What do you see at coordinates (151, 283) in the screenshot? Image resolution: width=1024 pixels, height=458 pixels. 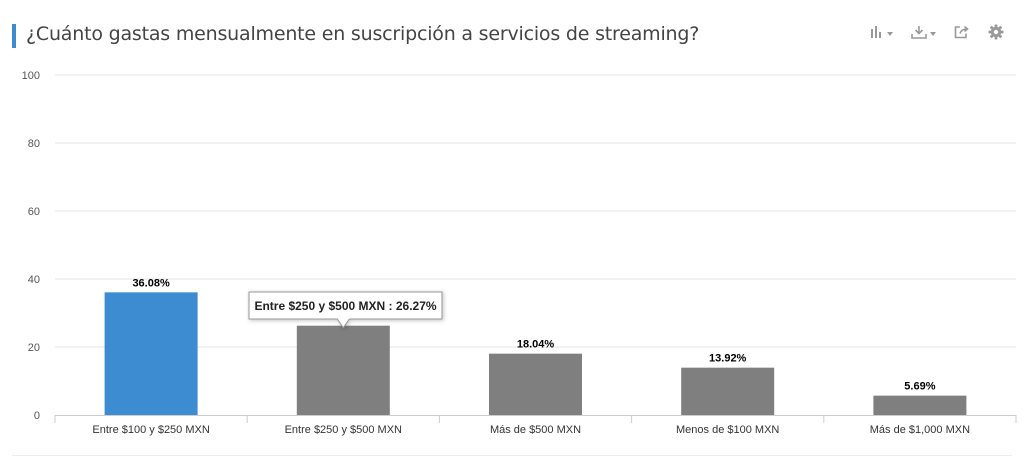 I see `data-label: 36.08%` at bounding box center [151, 283].